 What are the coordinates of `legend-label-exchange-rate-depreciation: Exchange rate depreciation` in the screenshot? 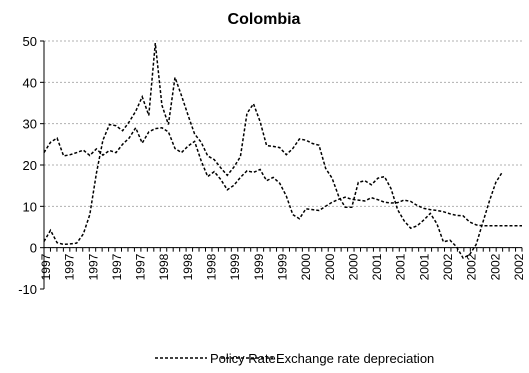 It's located at (355, 358).